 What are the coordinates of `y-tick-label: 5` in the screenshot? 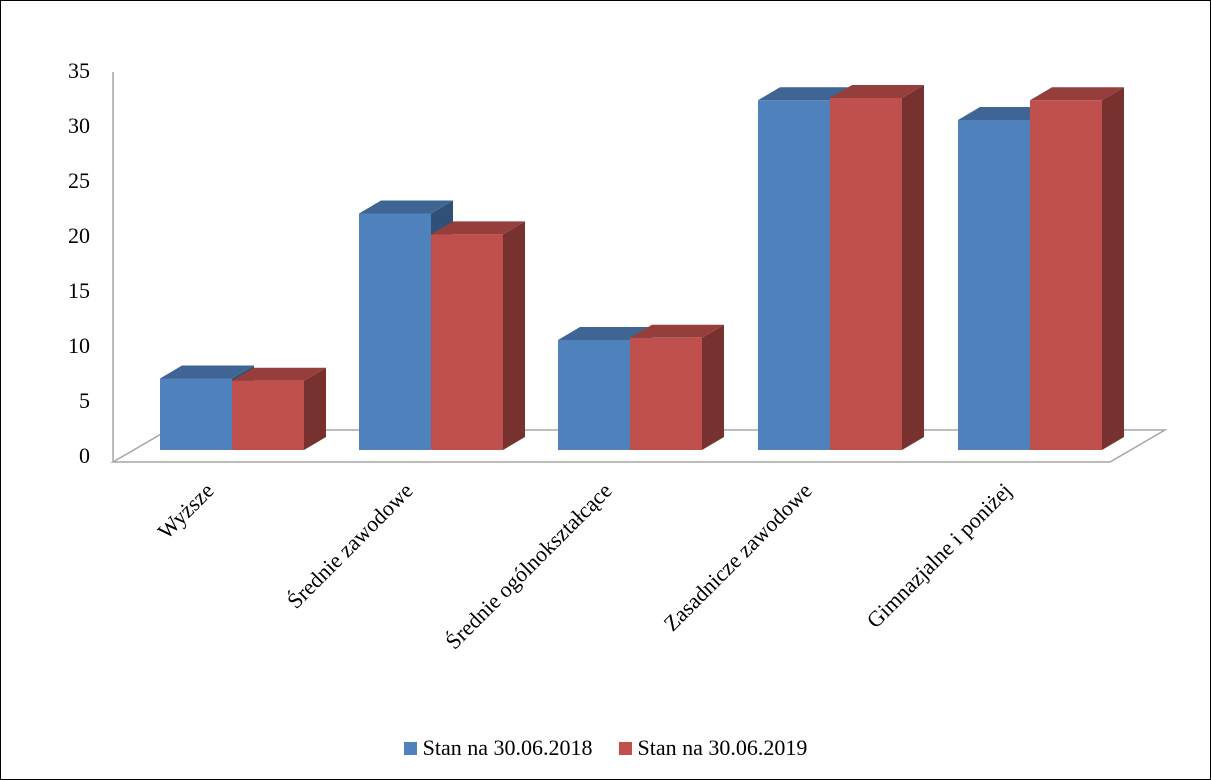 It's located at (84, 400).